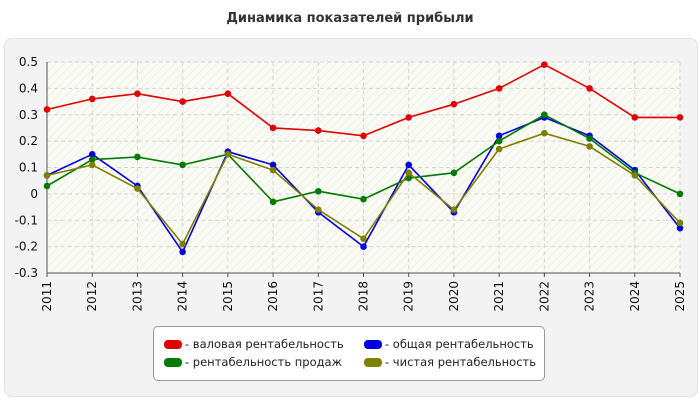 This screenshot has height=400, width=700. I want to click on x-tick-label: 2014, so click(183, 296).